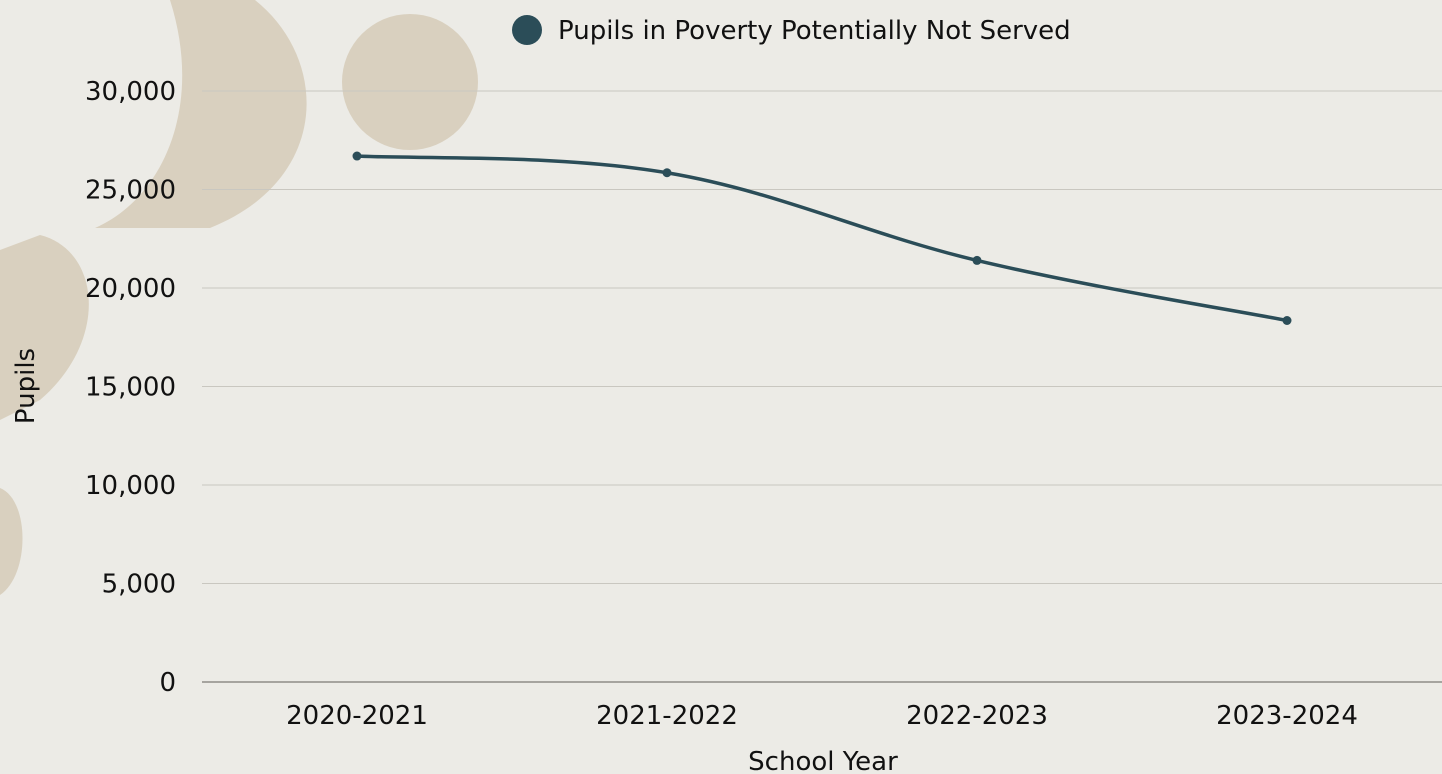 This screenshot has width=1442, height=774. Describe the element at coordinates (26, 386) in the screenshot. I see `y-axis-title: Pupils` at that location.